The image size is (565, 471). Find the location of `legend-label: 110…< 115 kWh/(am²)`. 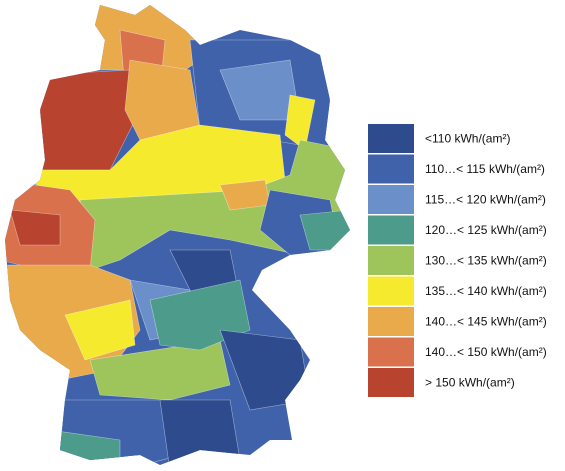

legend-label: 110…< 115 kWh/(am²) is located at coordinates (485, 169).